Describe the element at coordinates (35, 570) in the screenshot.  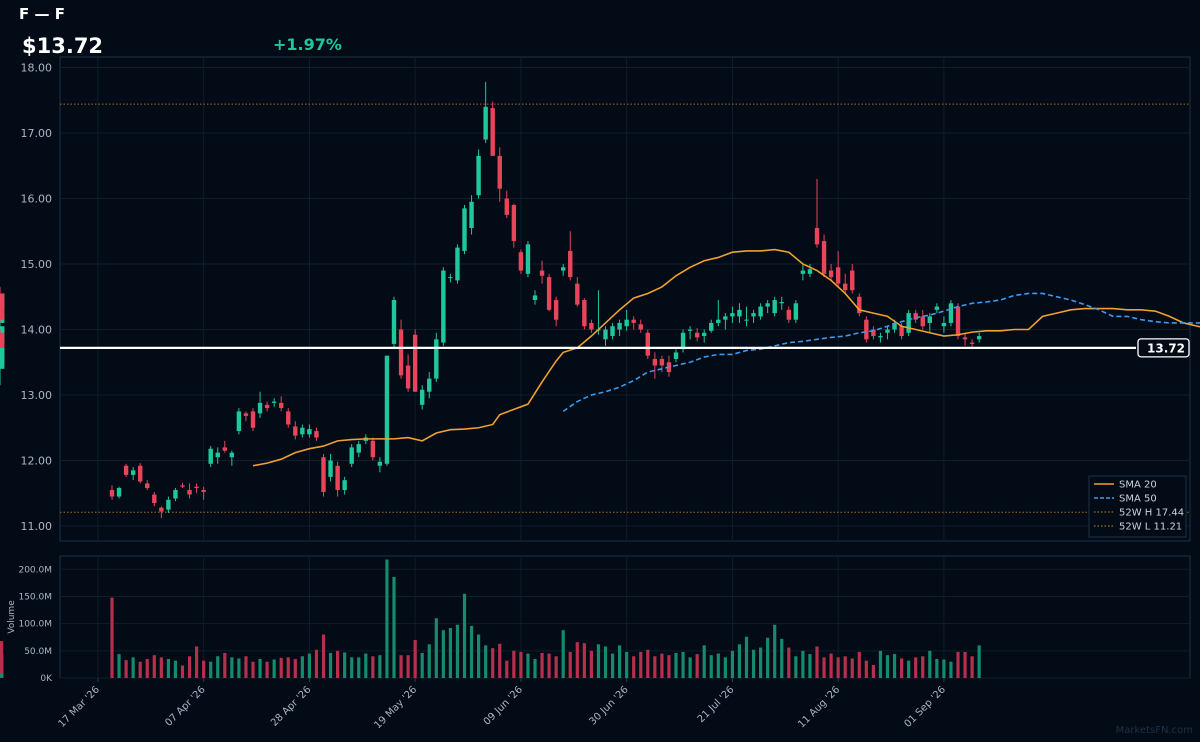
I see `volume-tick-label: 200.0M` at that location.